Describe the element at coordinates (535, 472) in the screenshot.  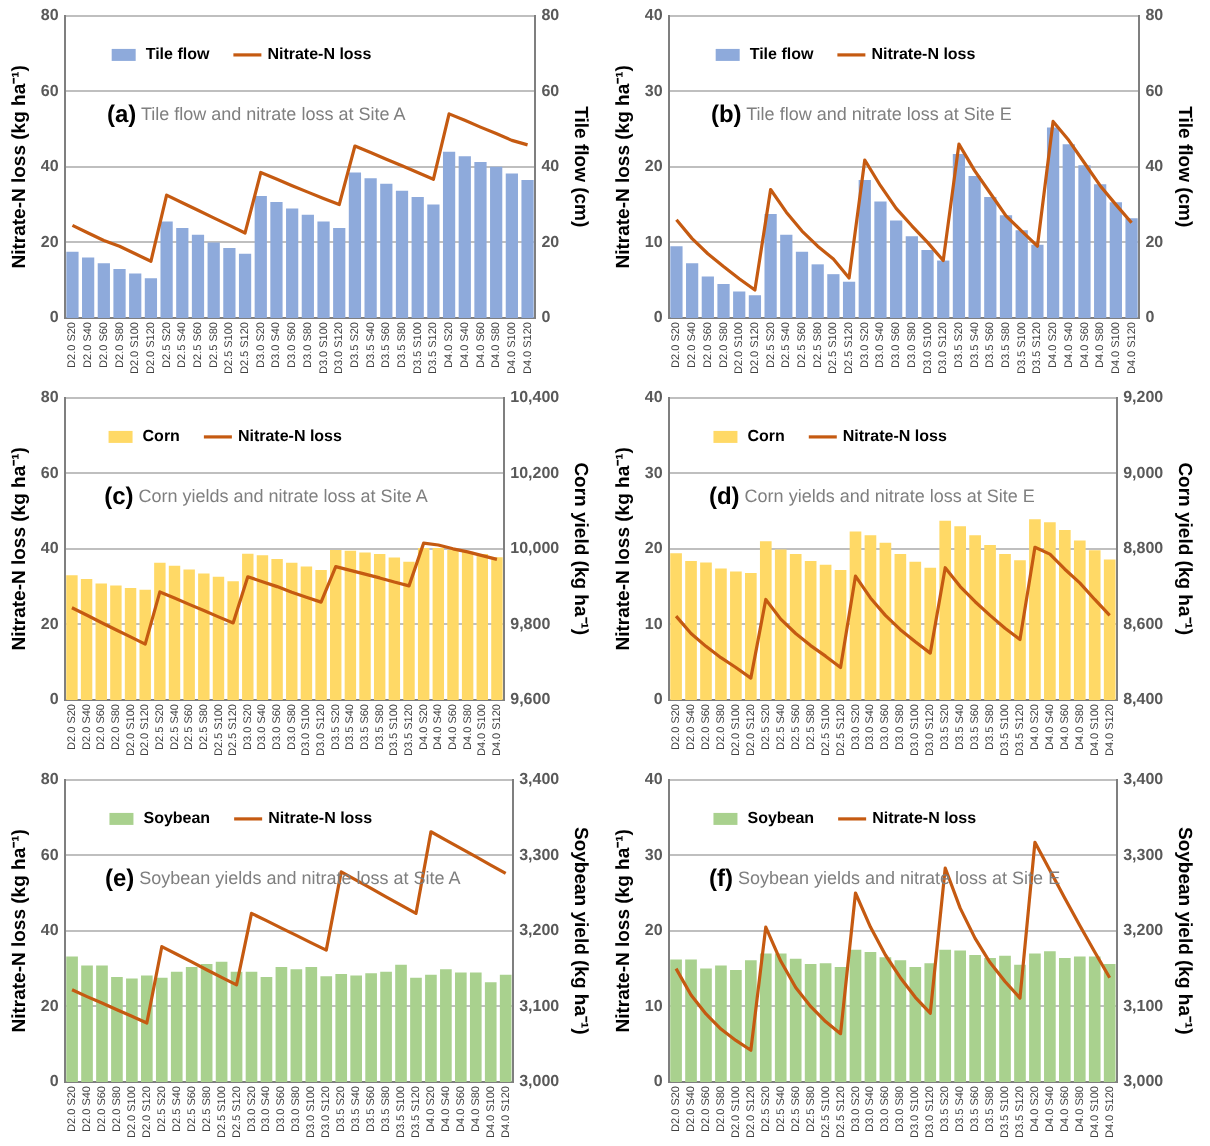
I see `y2-tick-label: 10,200` at that location.